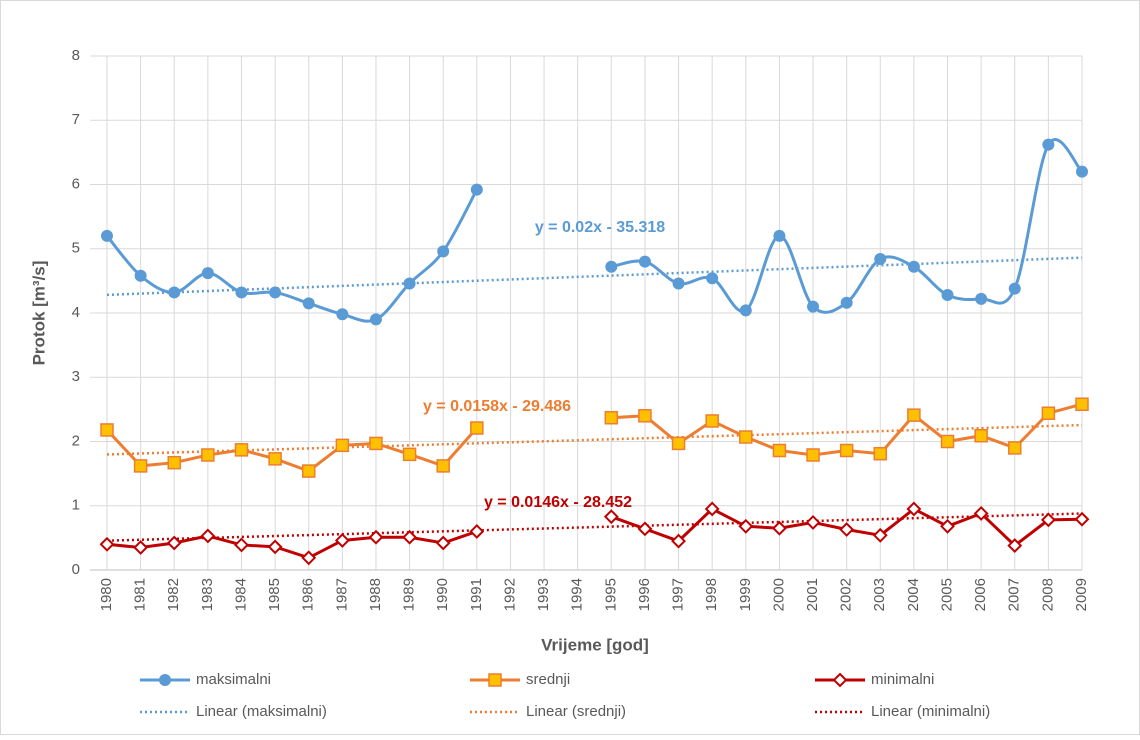 Image resolution: width=1140 pixels, height=740 pixels. I want to click on trend-equation: y = 0.0158x - 29.486, so click(497, 406).